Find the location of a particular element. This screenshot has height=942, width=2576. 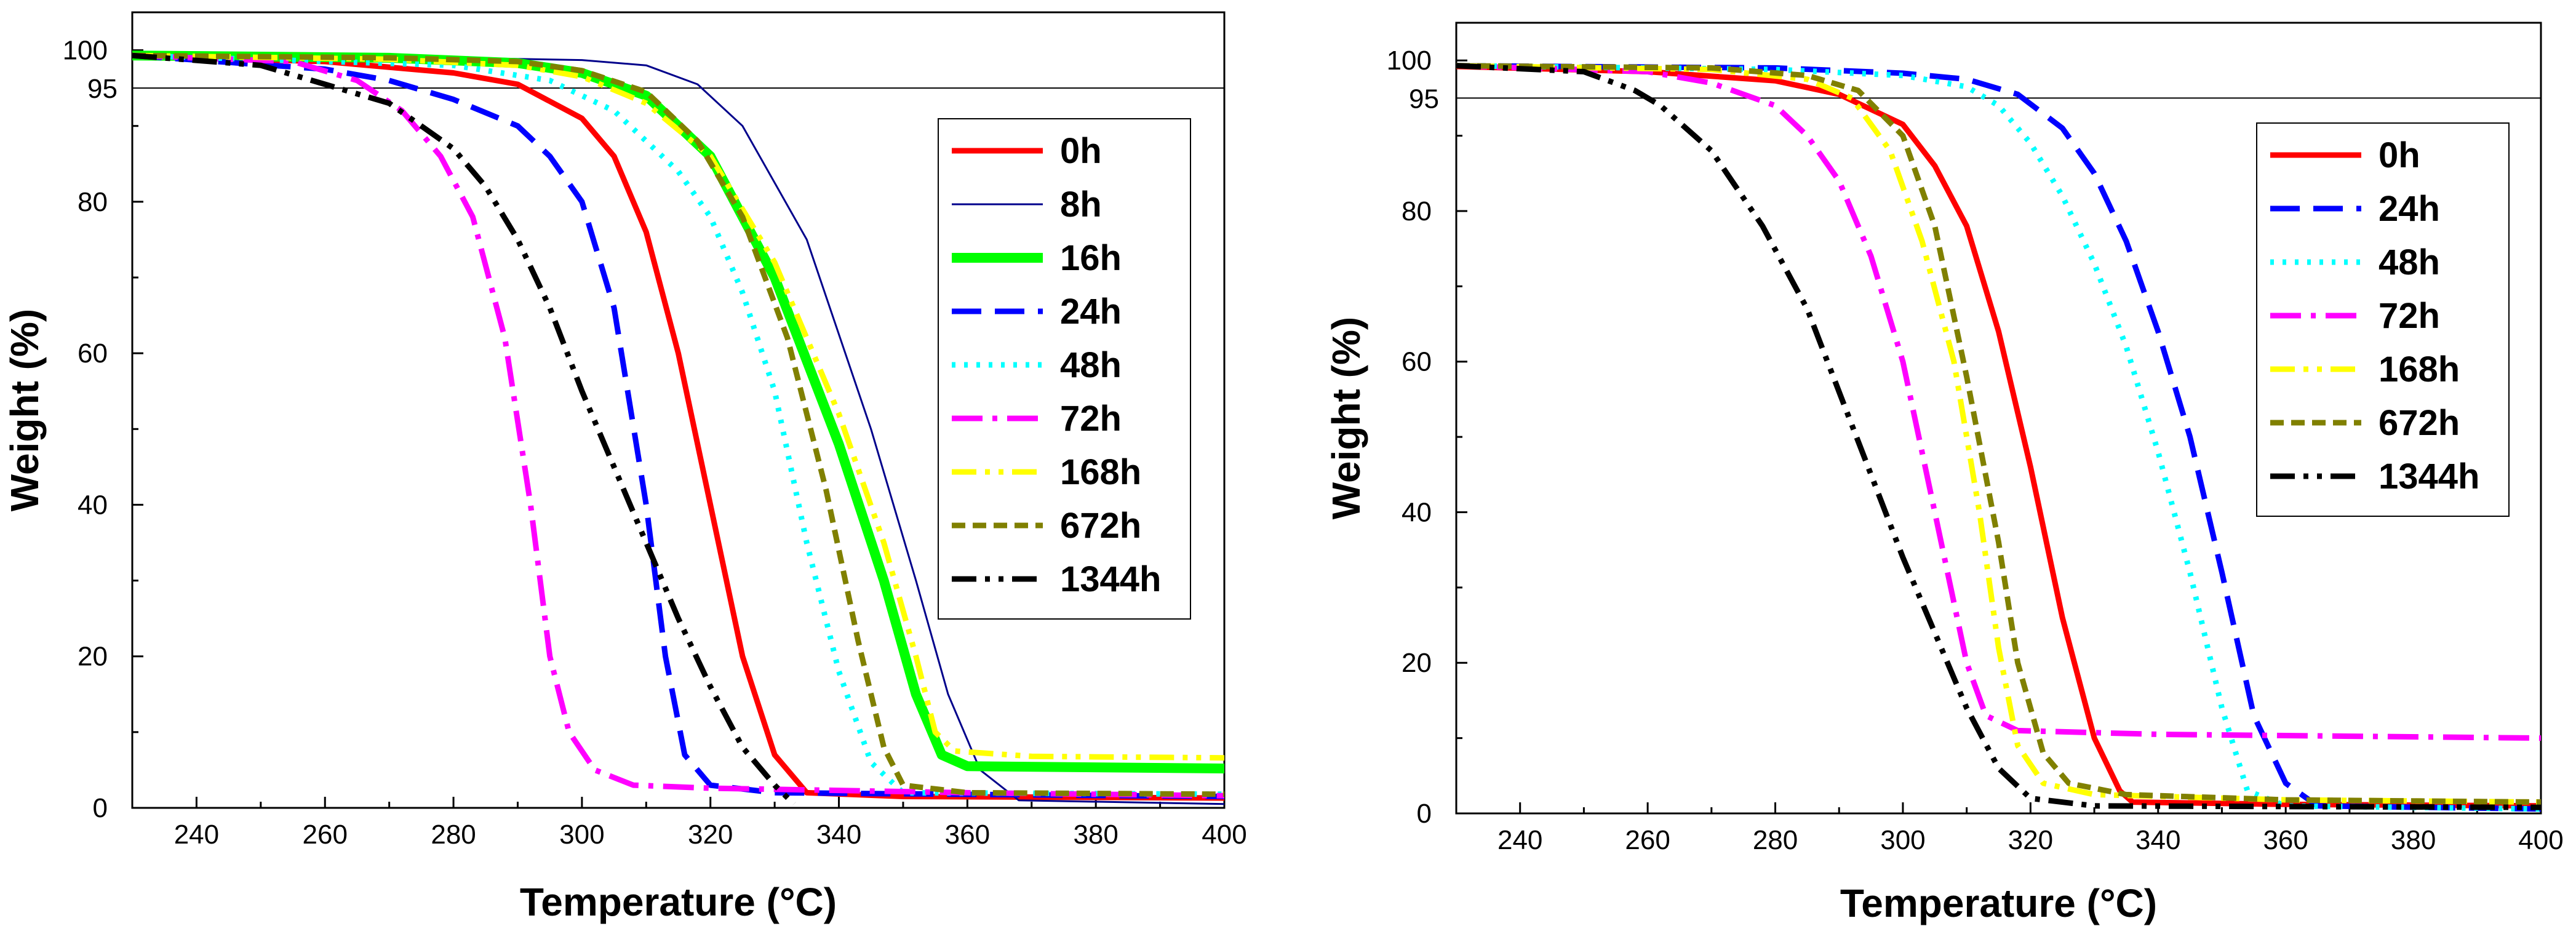

legend: 0h 8h 16h 24h 48h 72h 168h 672h 1344h is located at coordinates (1064, 369).